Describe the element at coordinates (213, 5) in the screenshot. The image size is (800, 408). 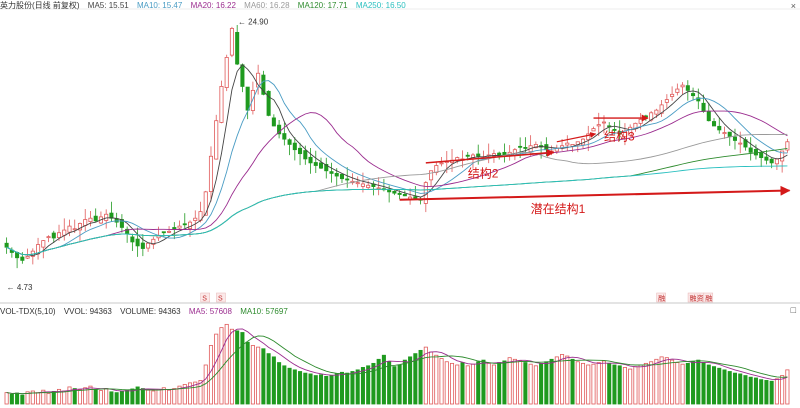
I see `legend-ma20: MA20: 16.22` at that location.